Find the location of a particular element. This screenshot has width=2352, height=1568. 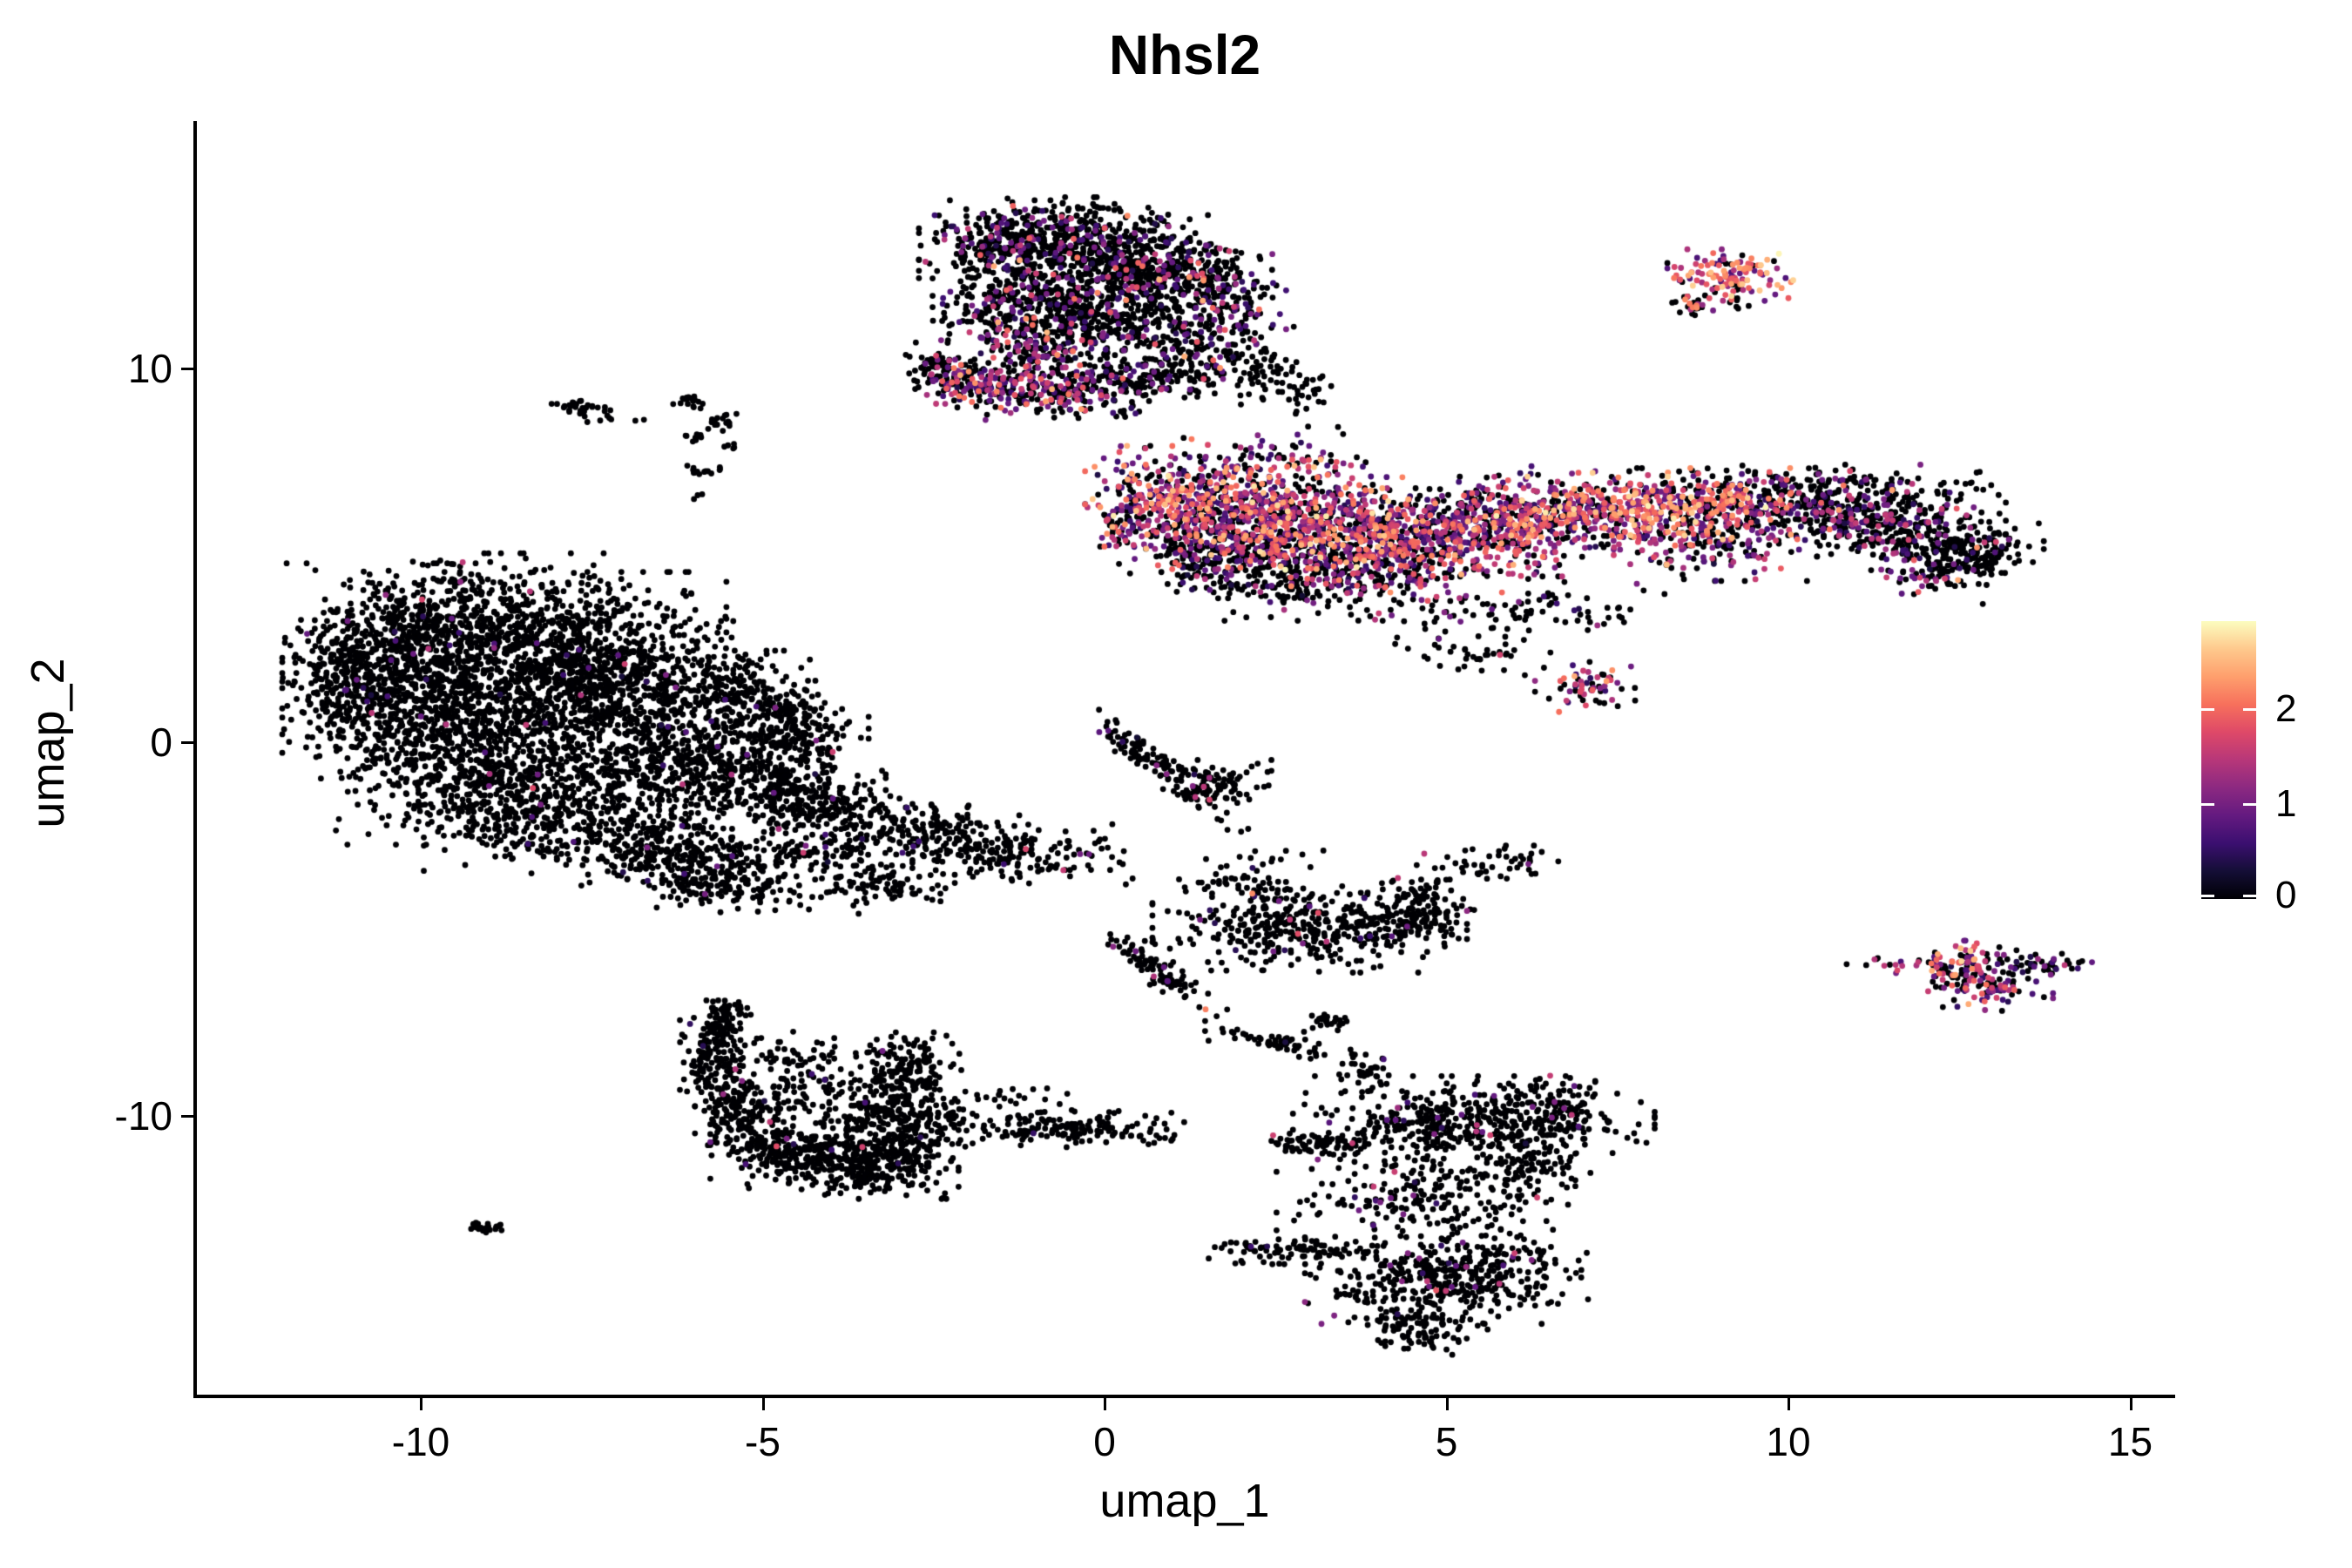

y-tick-label: 0 is located at coordinates (161, 742).